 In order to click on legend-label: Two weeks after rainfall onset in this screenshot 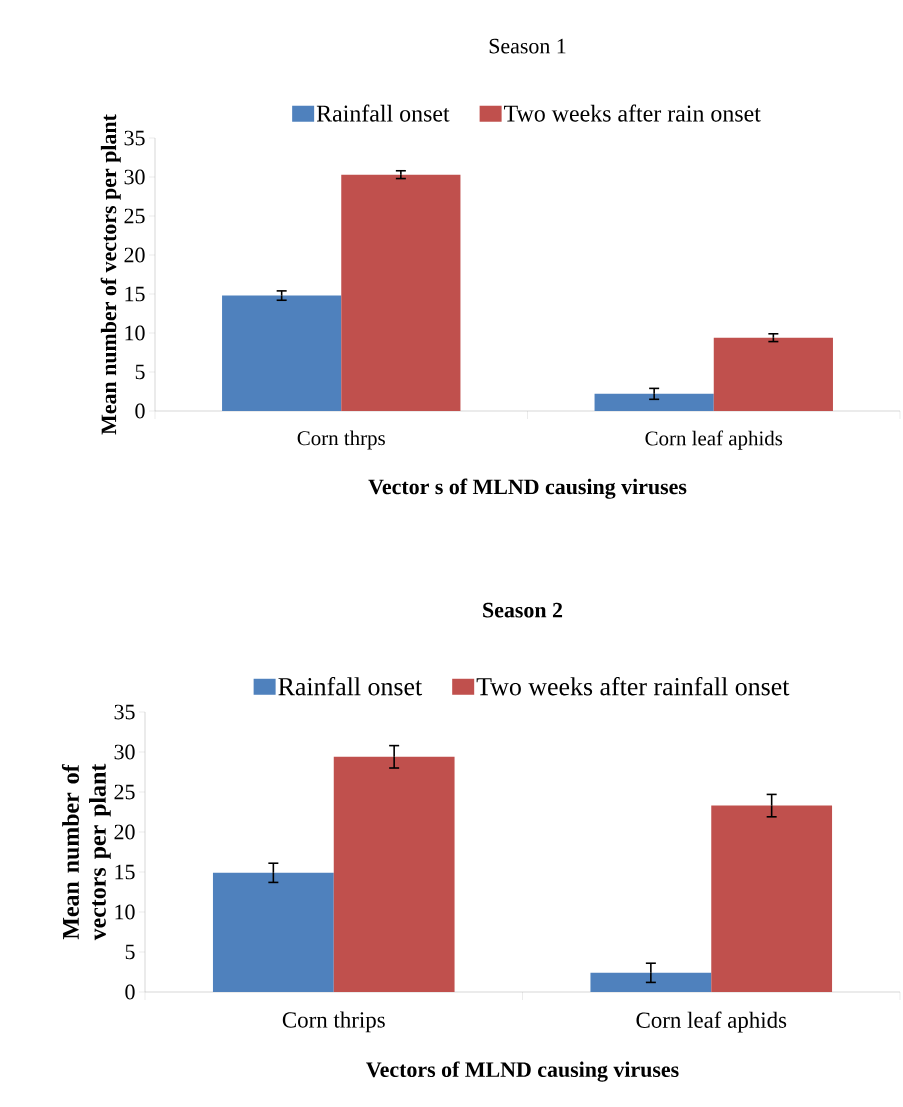, I will do `click(633, 686)`.